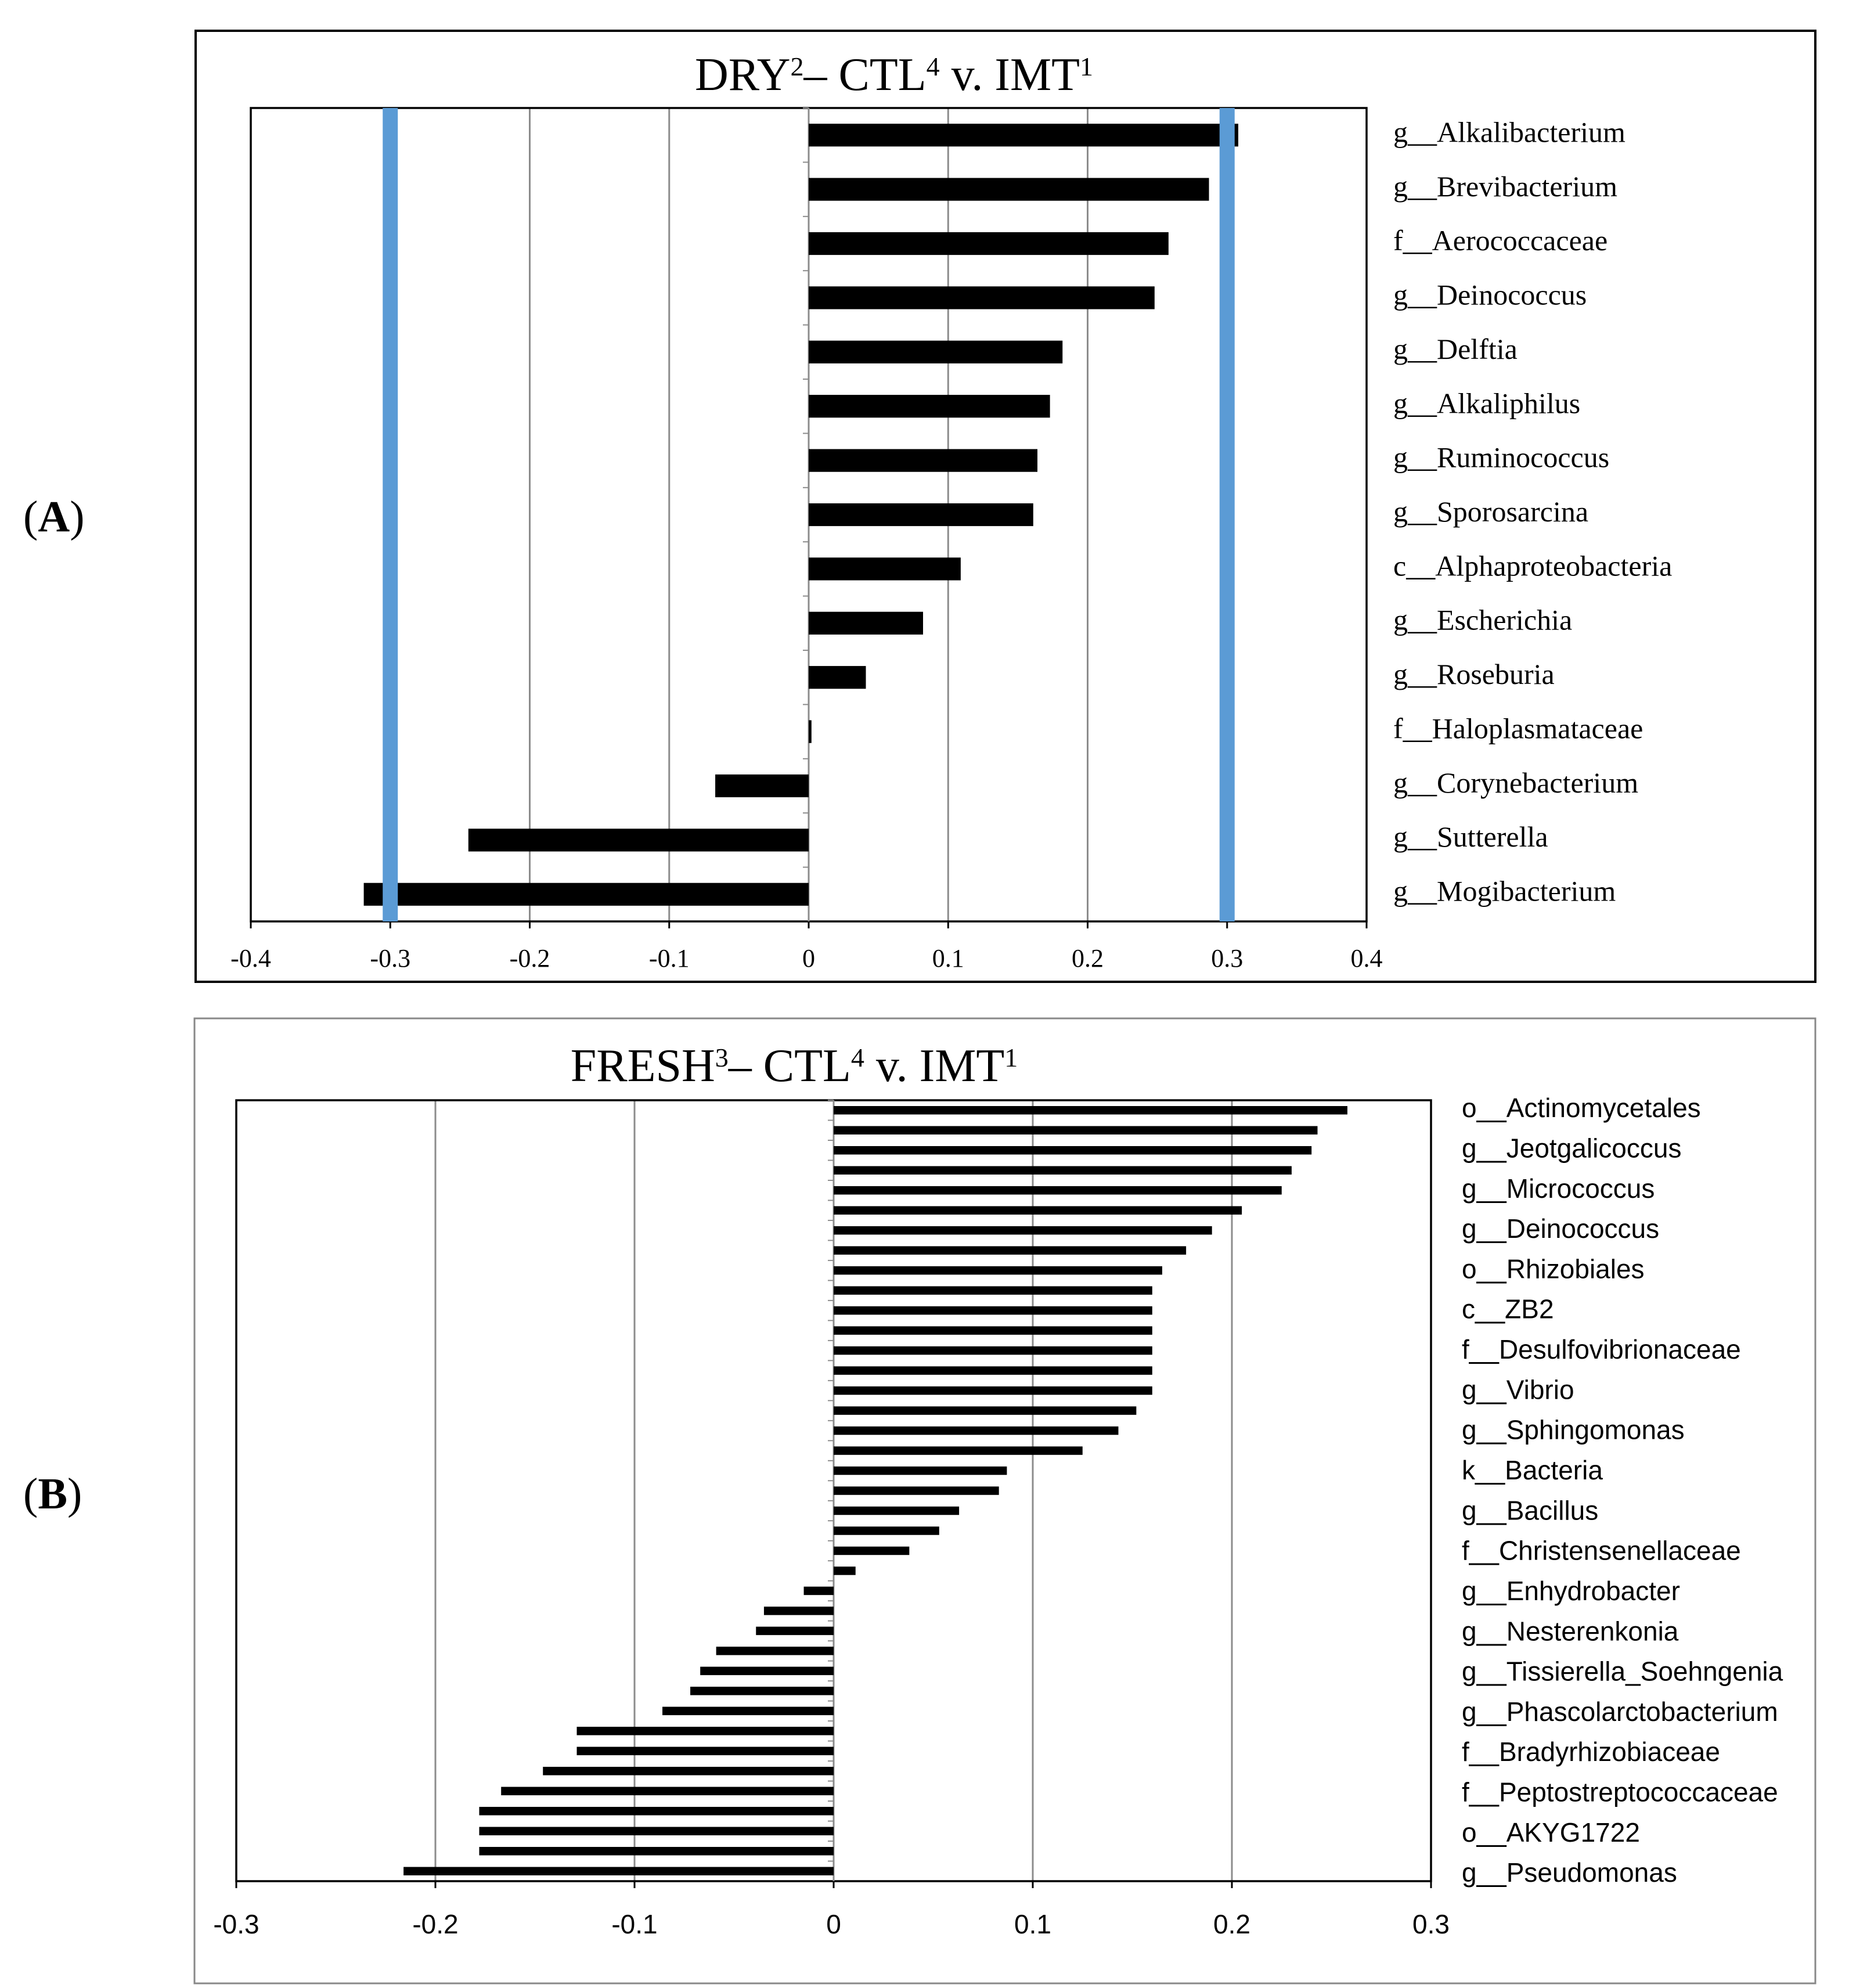 The width and height of the screenshot is (1849, 1988). Describe the element at coordinates (894, 74) in the screenshot. I see `chart-a-title: DRY2– CTL4 v. IMT1` at that location.